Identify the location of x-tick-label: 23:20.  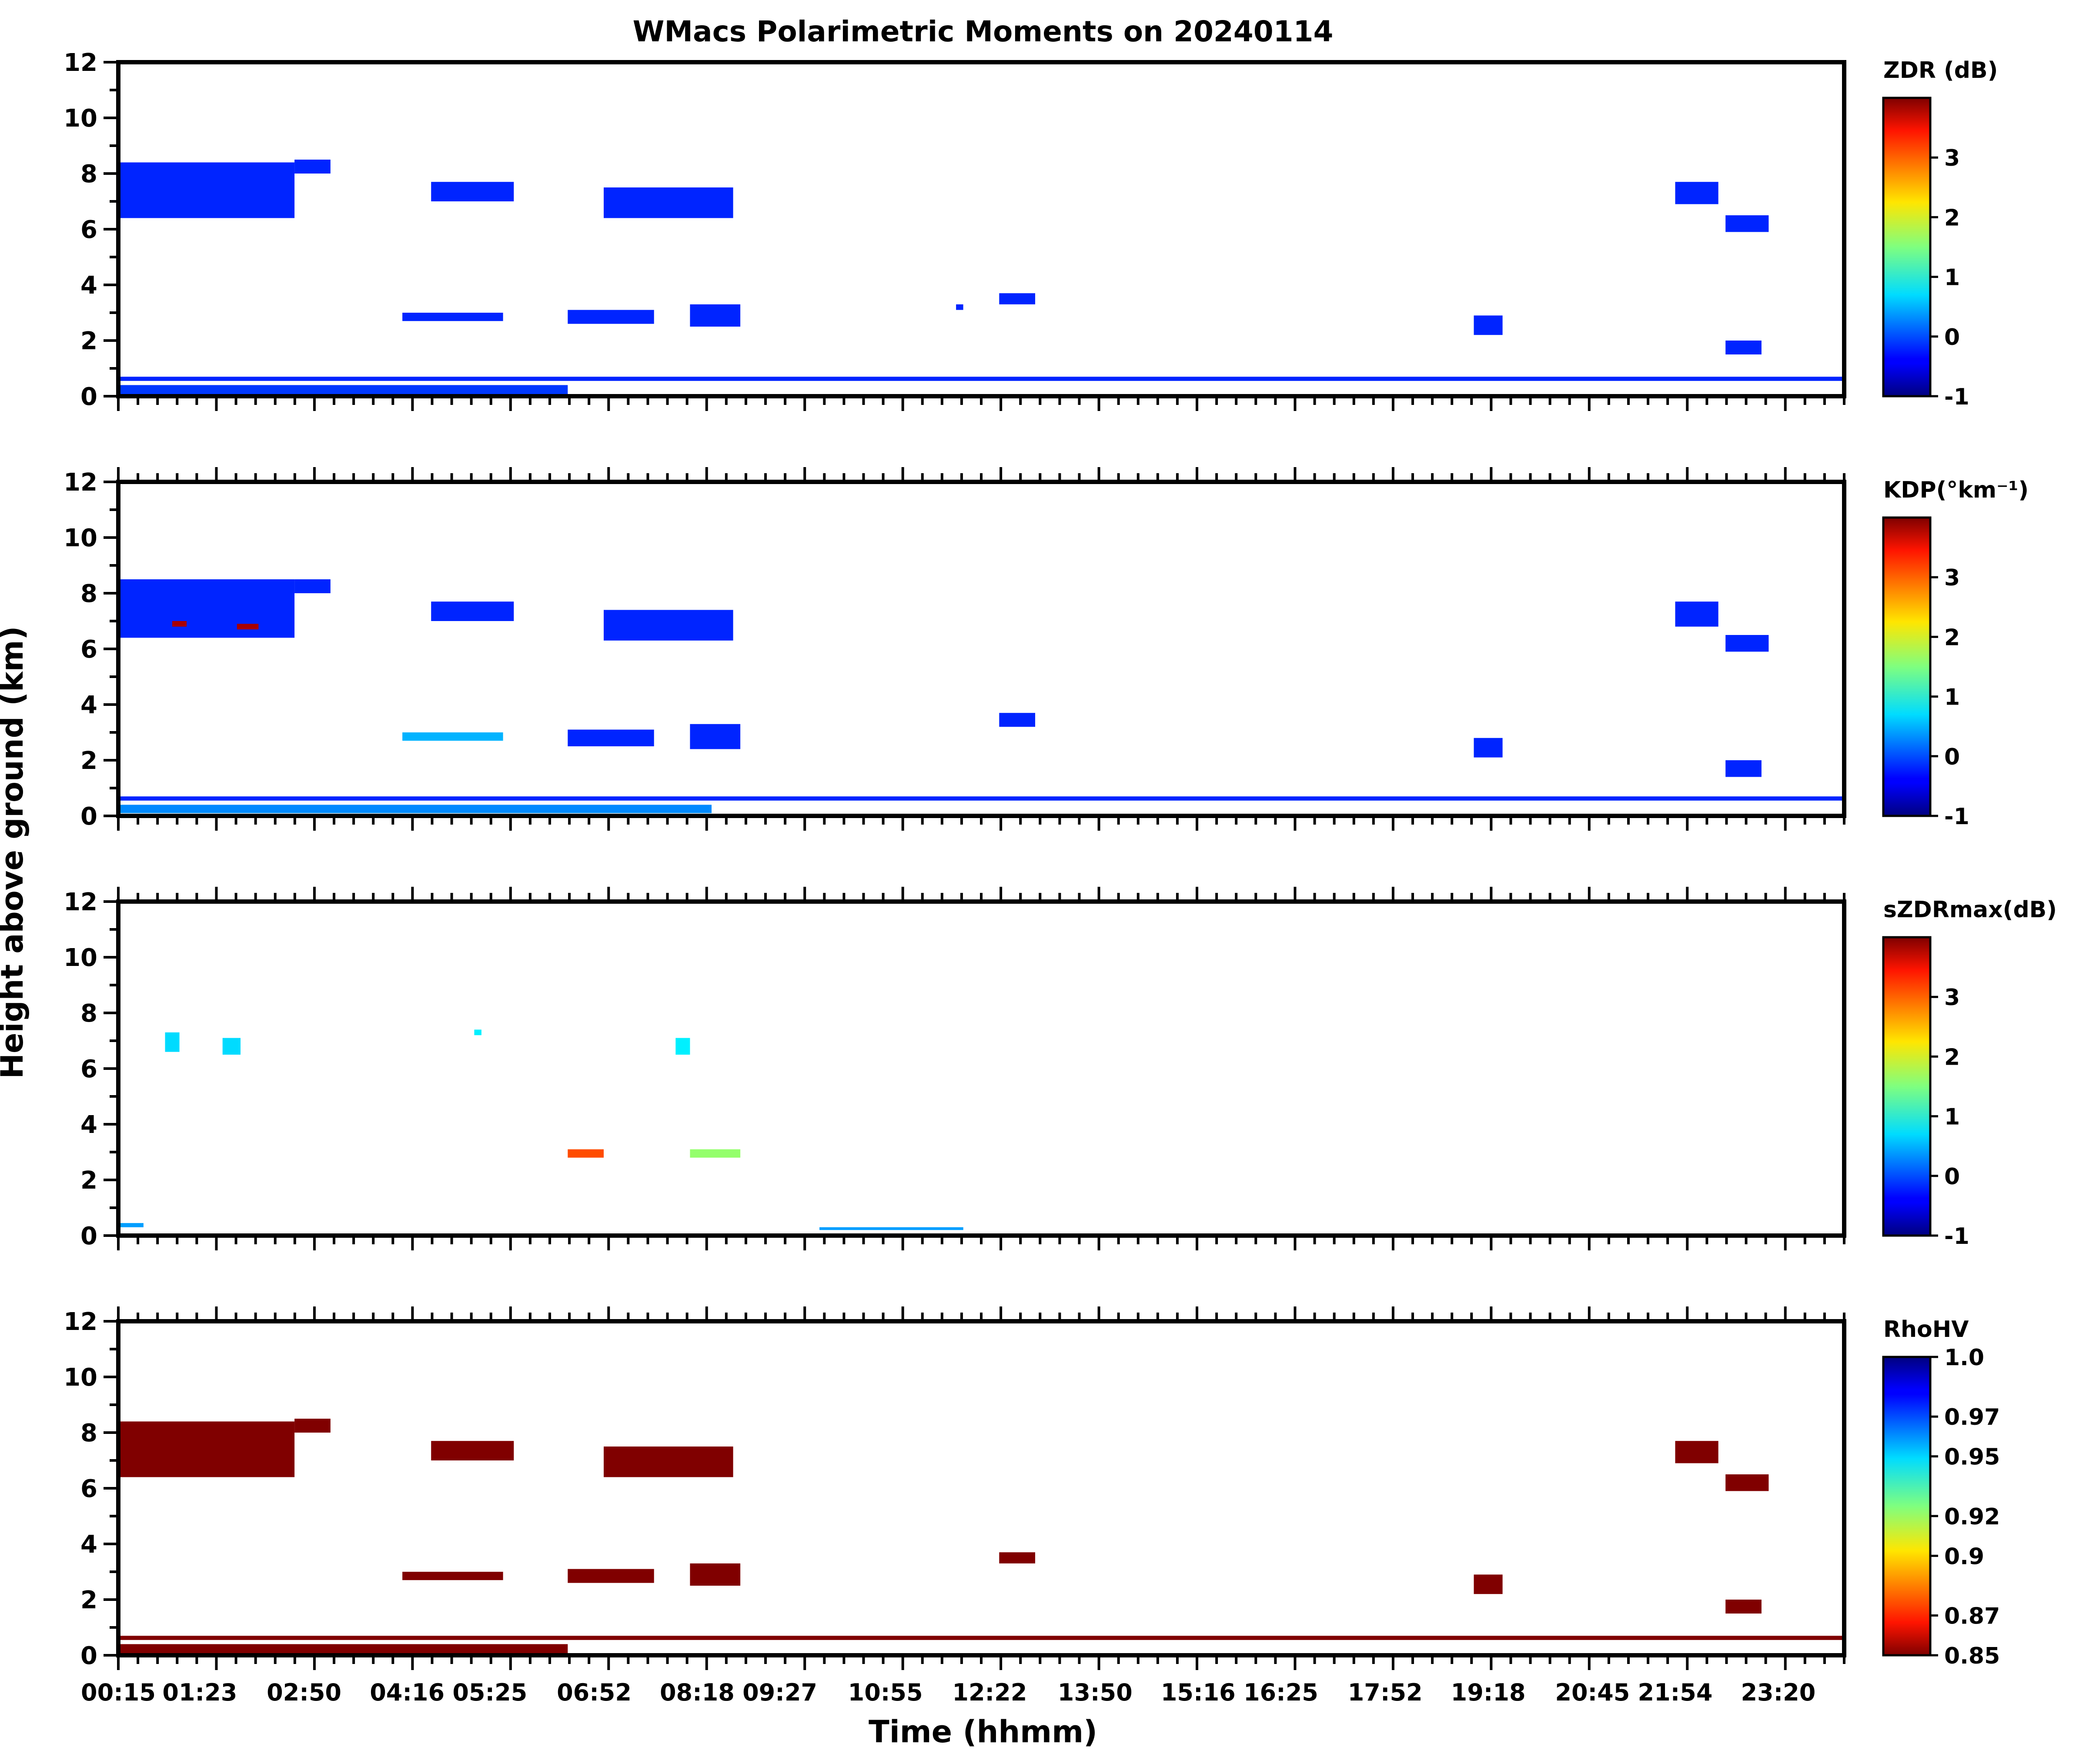
(1778, 1692).